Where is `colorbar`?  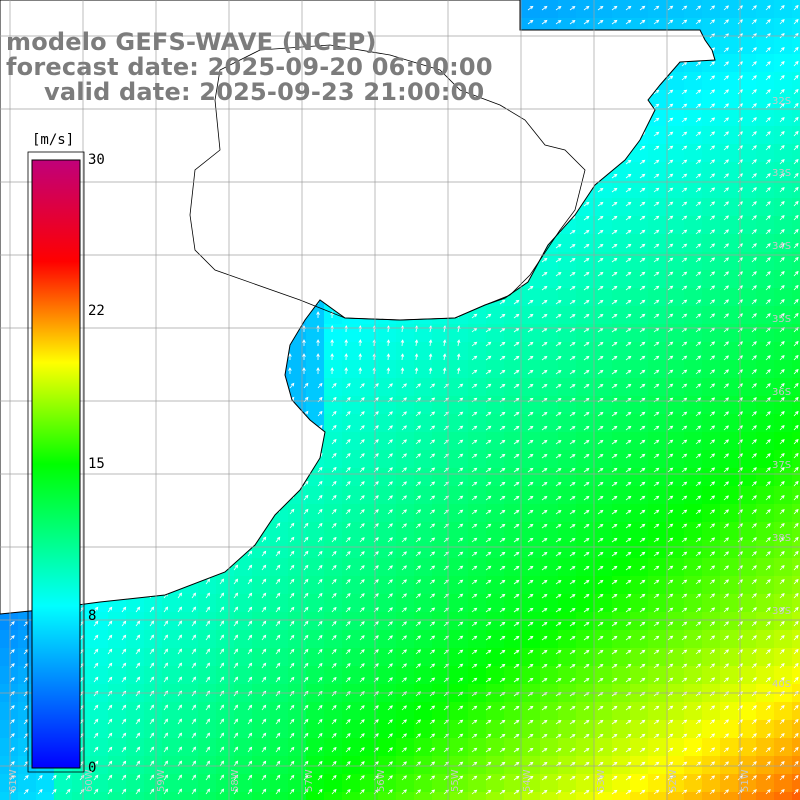
colorbar is located at coordinates (56, 462).